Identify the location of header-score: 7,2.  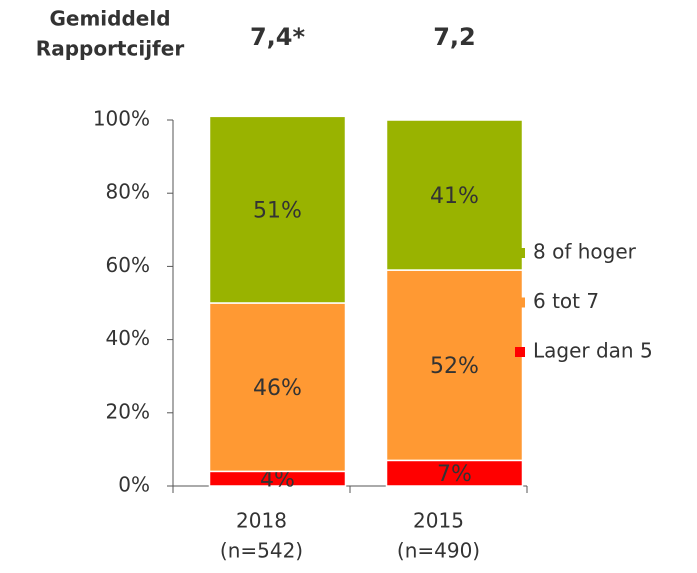
(454, 37).